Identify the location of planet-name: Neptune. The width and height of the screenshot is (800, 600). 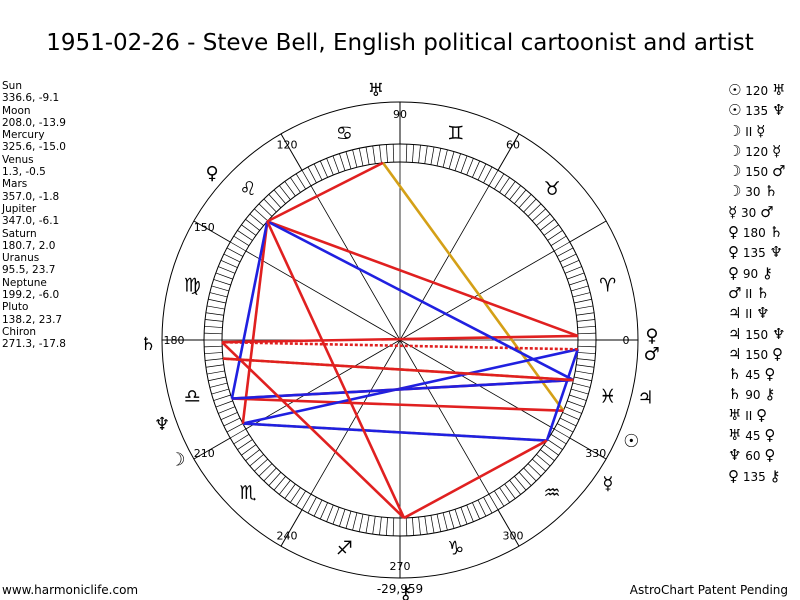
(24, 282).